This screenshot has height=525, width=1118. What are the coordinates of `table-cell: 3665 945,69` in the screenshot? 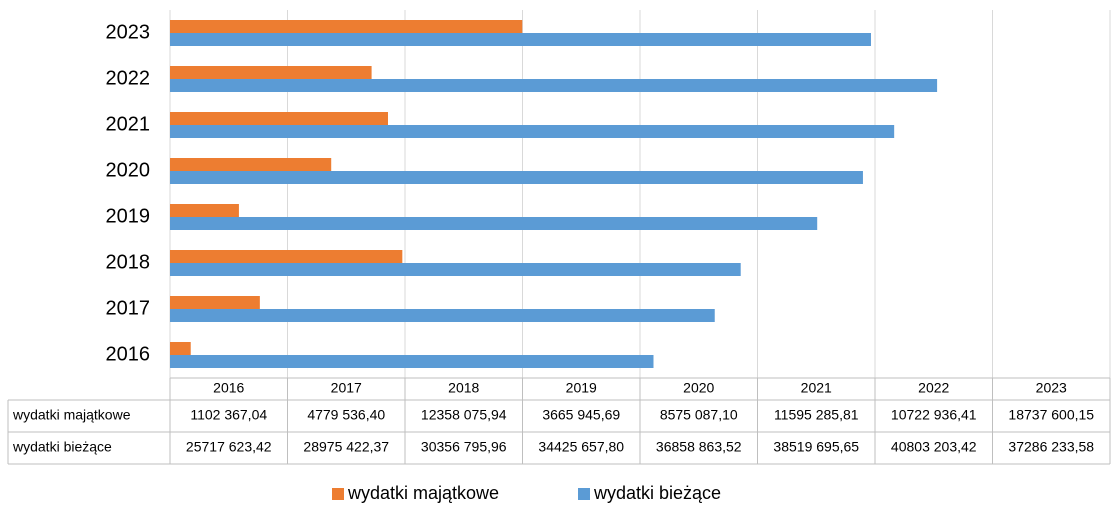 It's located at (581, 415).